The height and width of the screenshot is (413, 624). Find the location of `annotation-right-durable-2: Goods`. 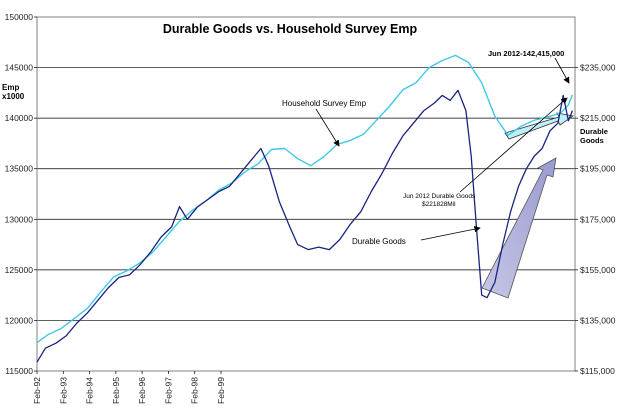

annotation-right-durable-2: Goods is located at coordinates (592, 140).